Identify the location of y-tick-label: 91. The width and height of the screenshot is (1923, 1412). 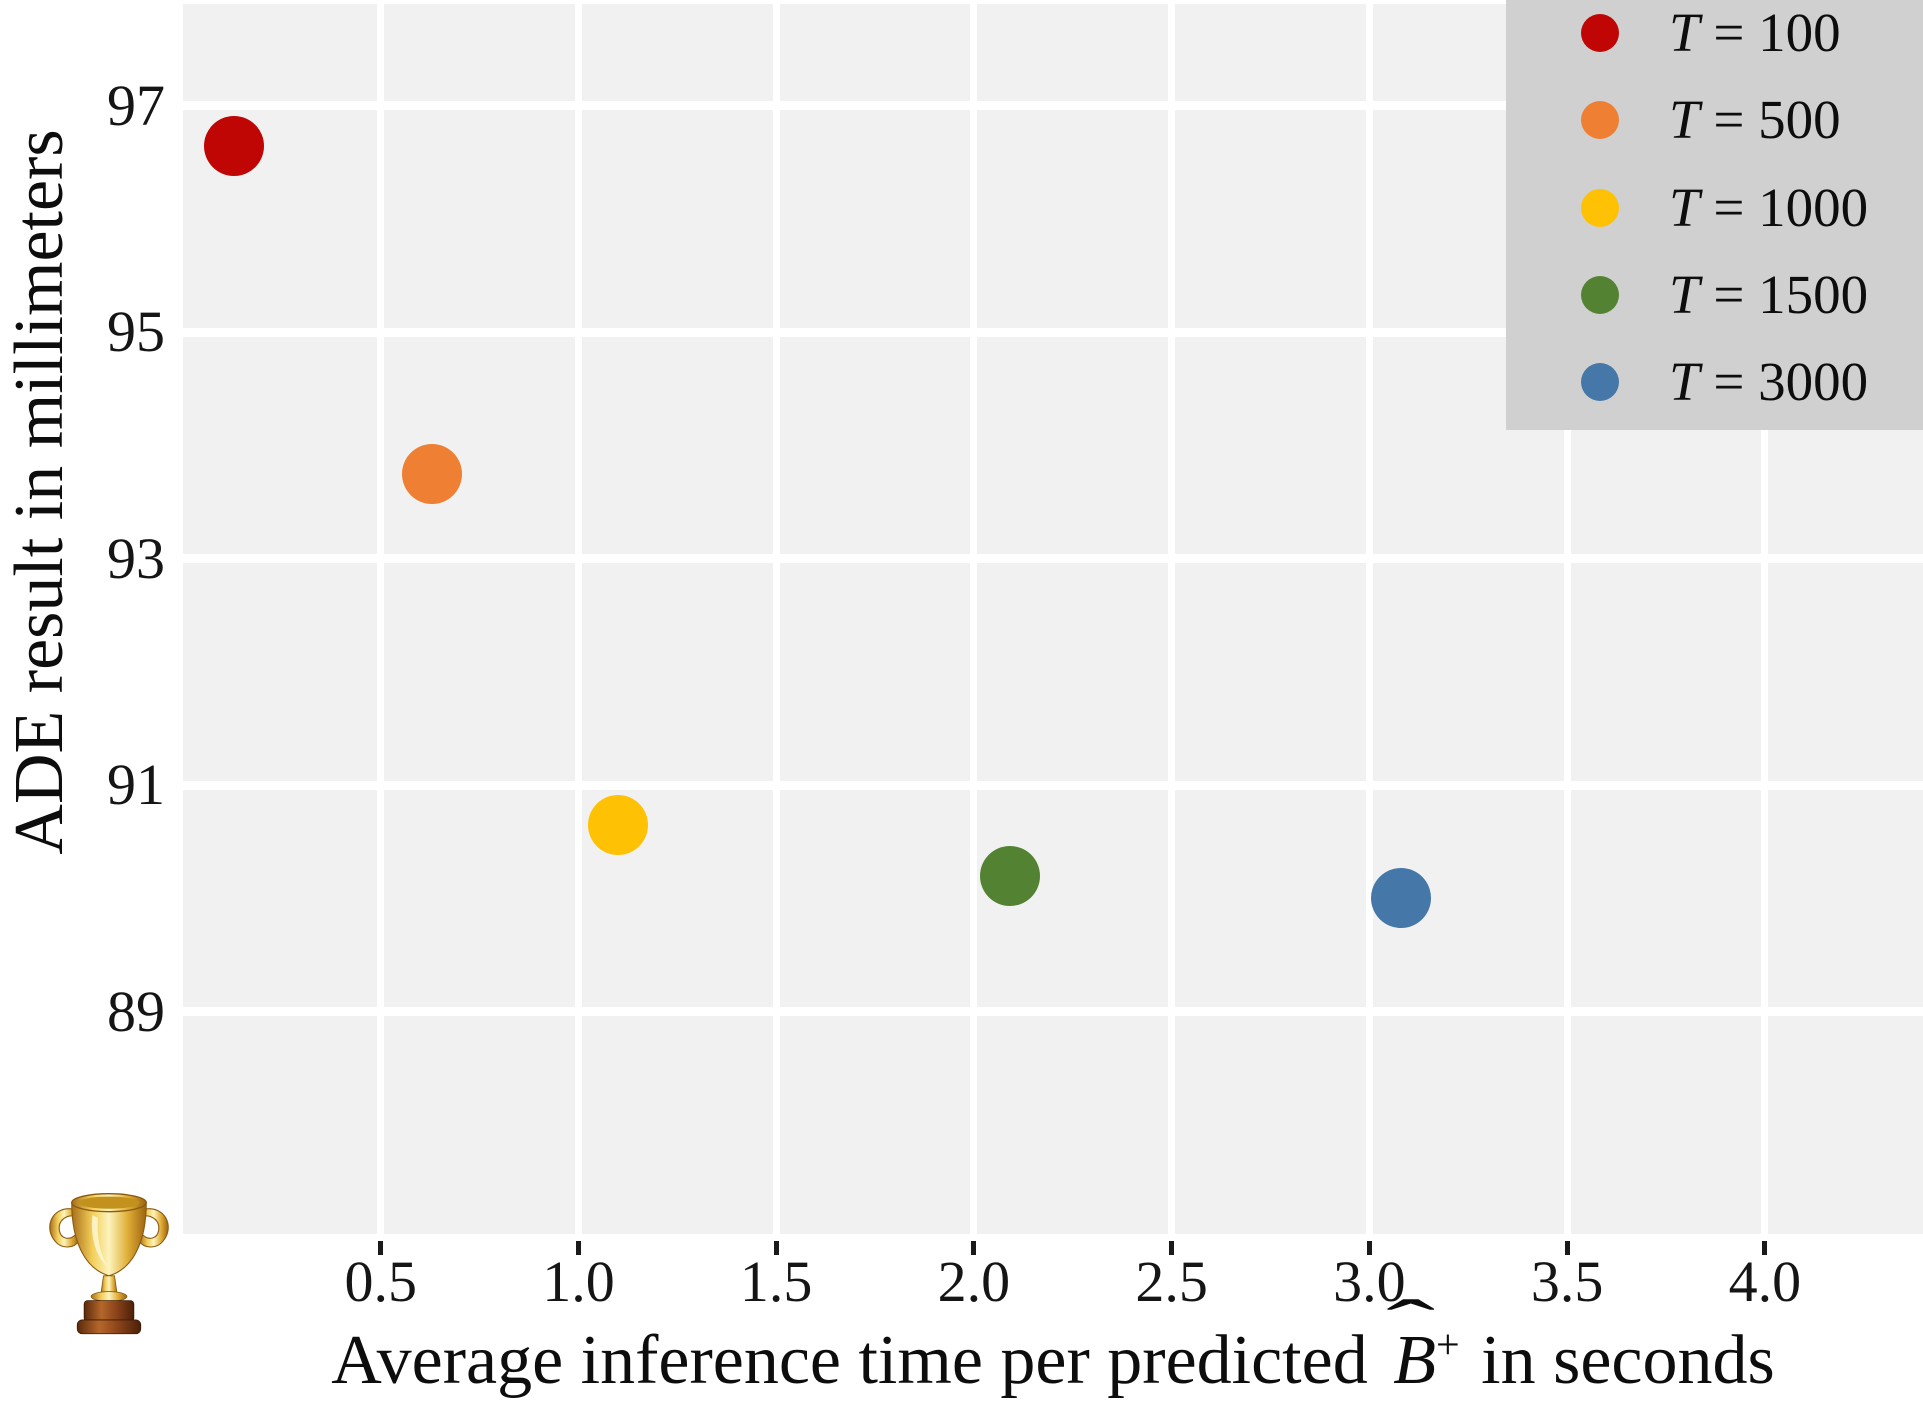
(136, 785).